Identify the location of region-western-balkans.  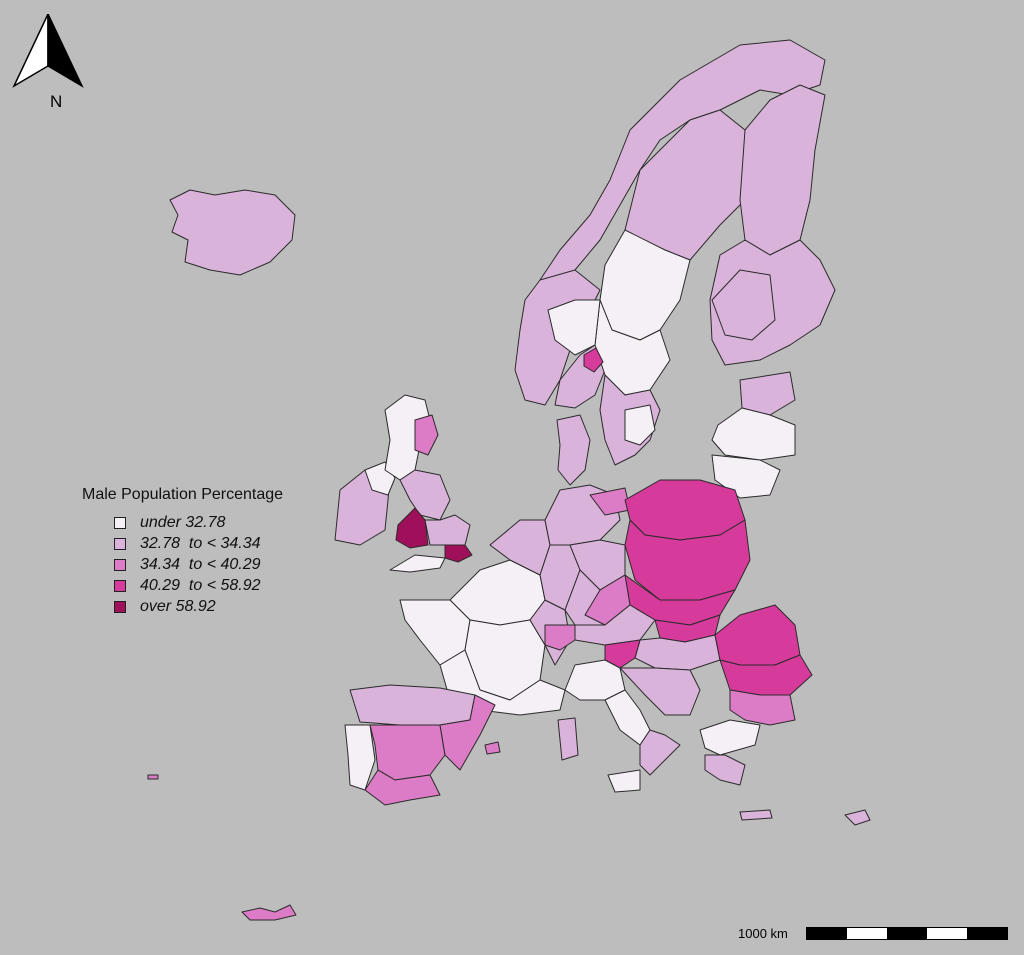
(660, 691).